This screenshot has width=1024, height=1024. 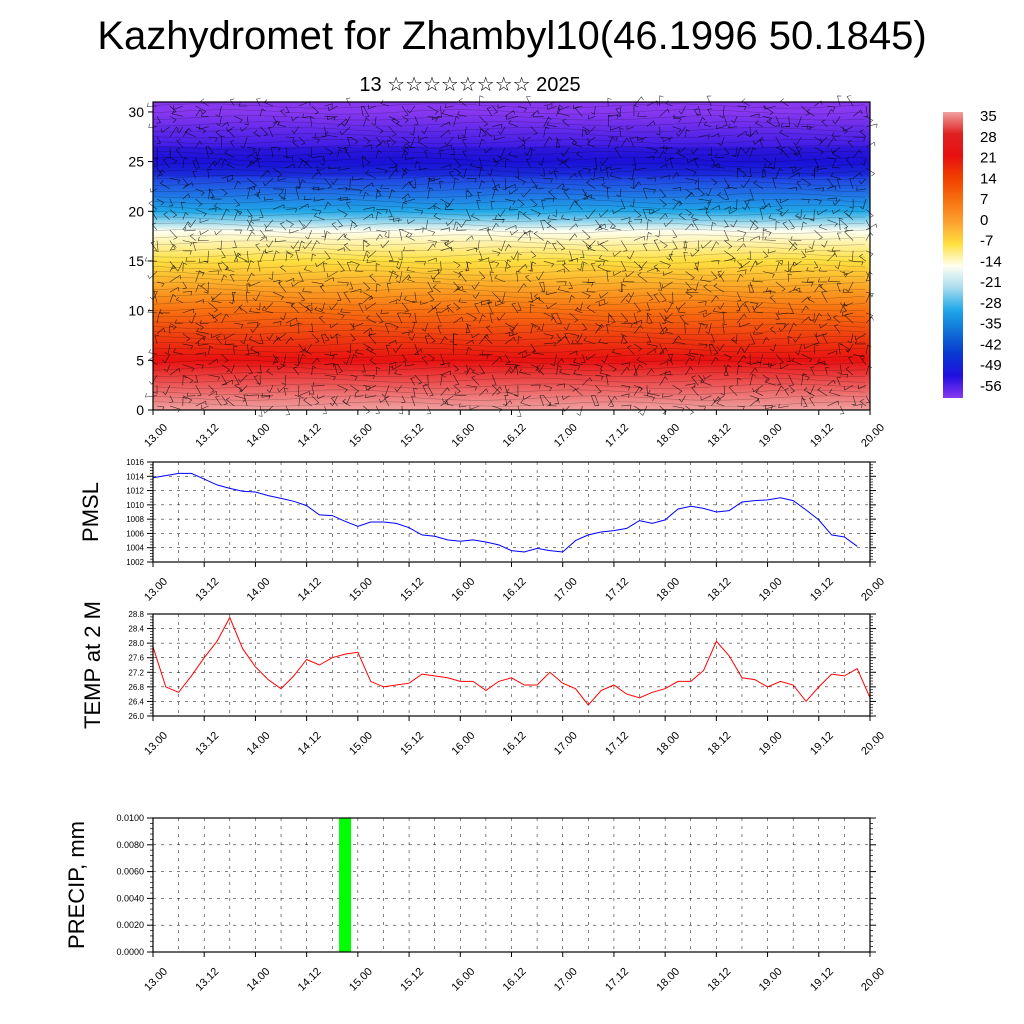 What do you see at coordinates (988, 178) in the screenshot?
I see `colorbar-label: 14` at bounding box center [988, 178].